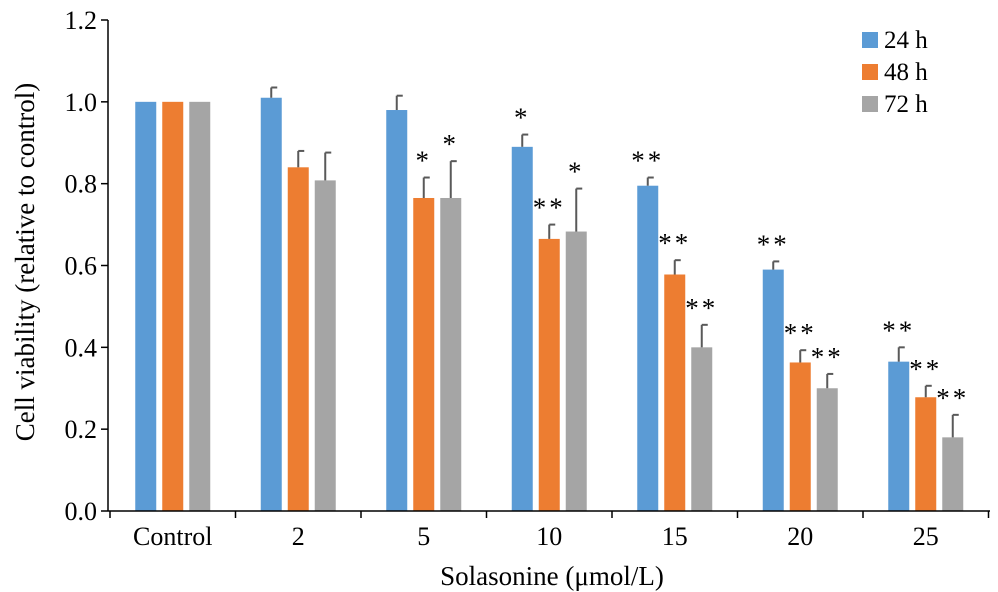 This screenshot has height=592, width=998. Describe the element at coordinates (298, 536) in the screenshot. I see `x-tick-label: 2` at that location.